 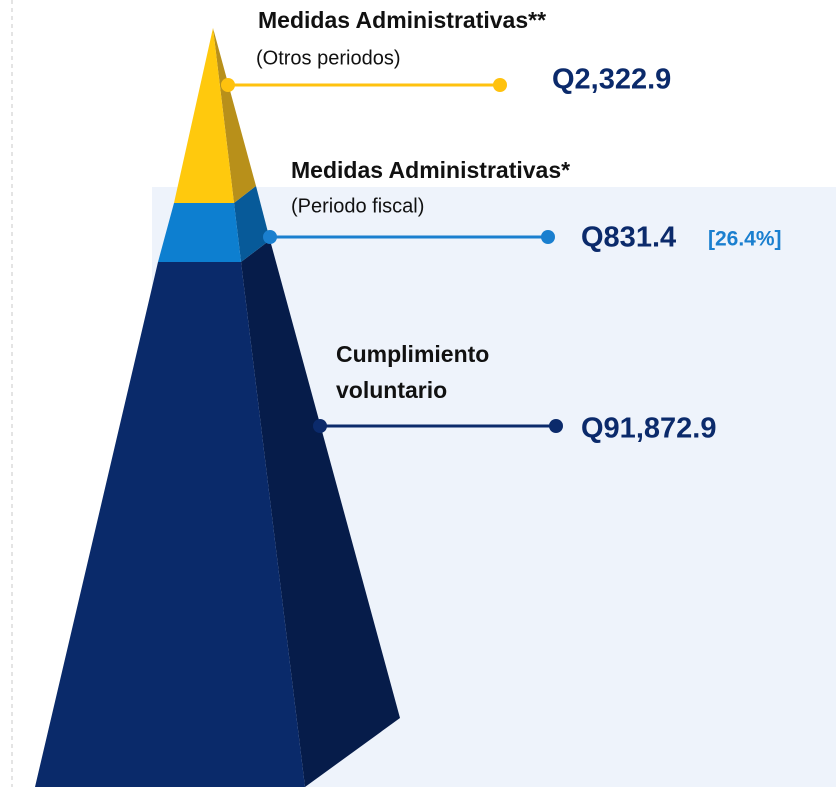 What do you see at coordinates (648, 429) in the screenshot?
I see `level-value: Q91,872.9` at bounding box center [648, 429].